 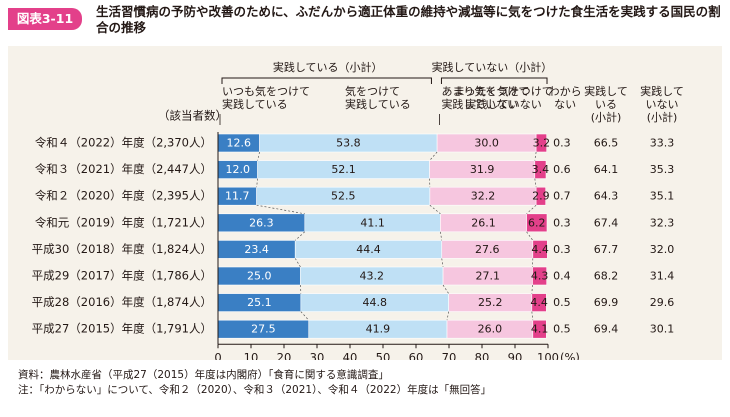 What do you see at coordinates (122, 276) in the screenshot?
I see `category-label: 平成29（2017）年度（1,786人）` at bounding box center [122, 276].